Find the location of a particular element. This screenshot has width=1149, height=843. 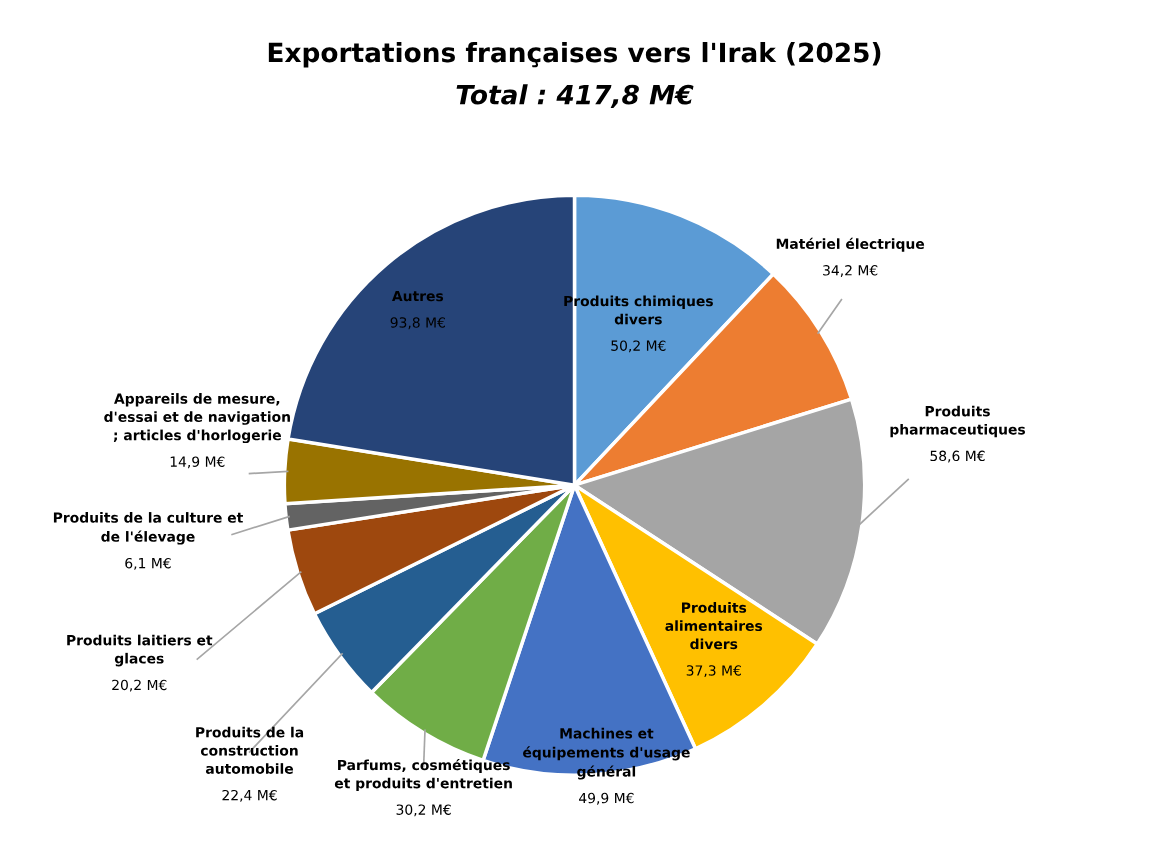

data-label: 30,2 M€ is located at coordinates (423, 810).